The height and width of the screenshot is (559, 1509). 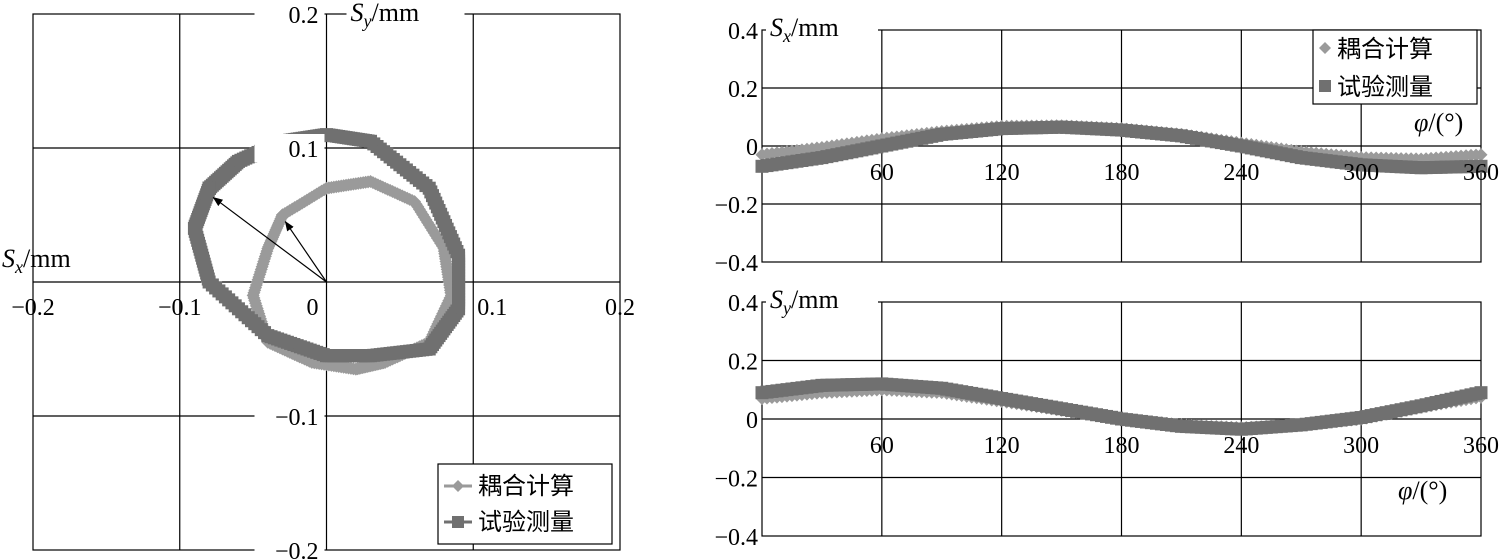 I want to click on sy-vs-phi-x-tick-label: 360, so click(x=1481, y=446).